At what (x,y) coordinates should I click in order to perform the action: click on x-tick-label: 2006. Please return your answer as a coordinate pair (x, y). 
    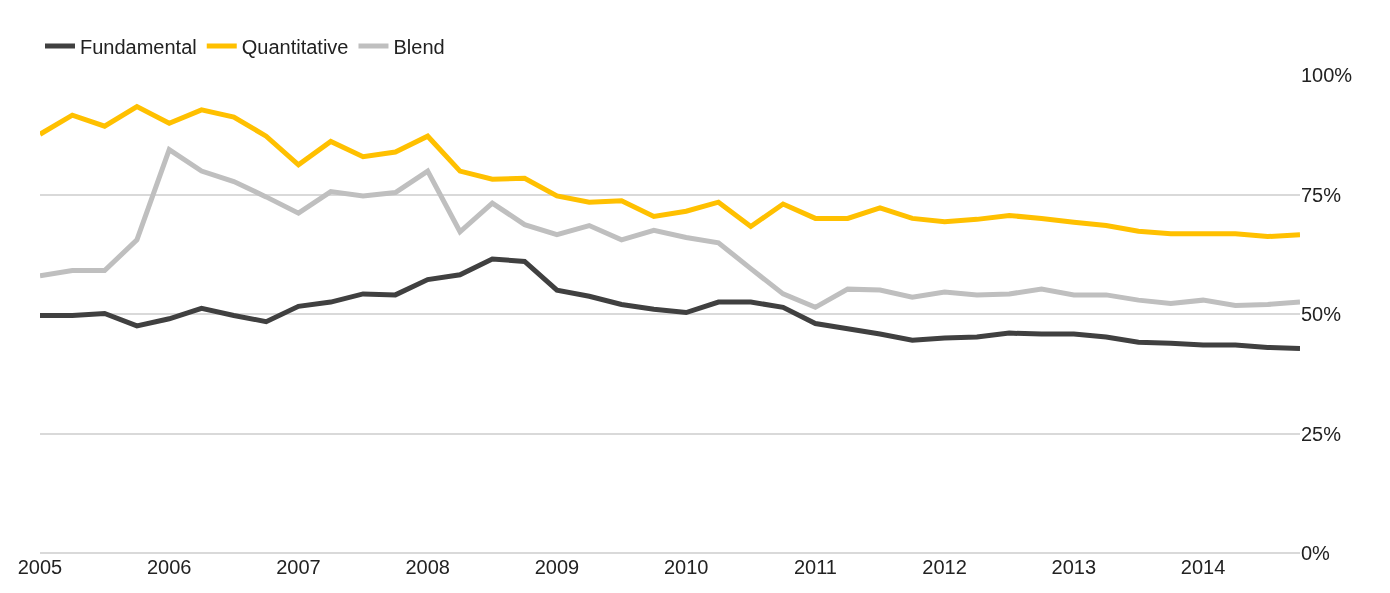
    Looking at the image, I should click on (169, 567).